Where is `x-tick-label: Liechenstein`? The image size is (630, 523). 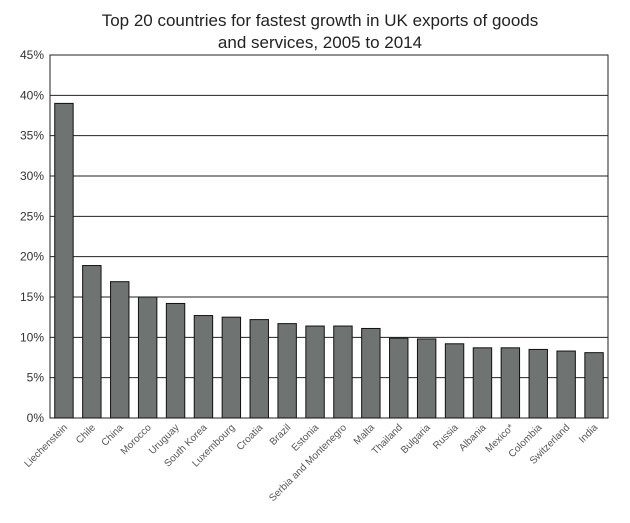 x-tick-label: Liechenstein is located at coordinates (46, 445).